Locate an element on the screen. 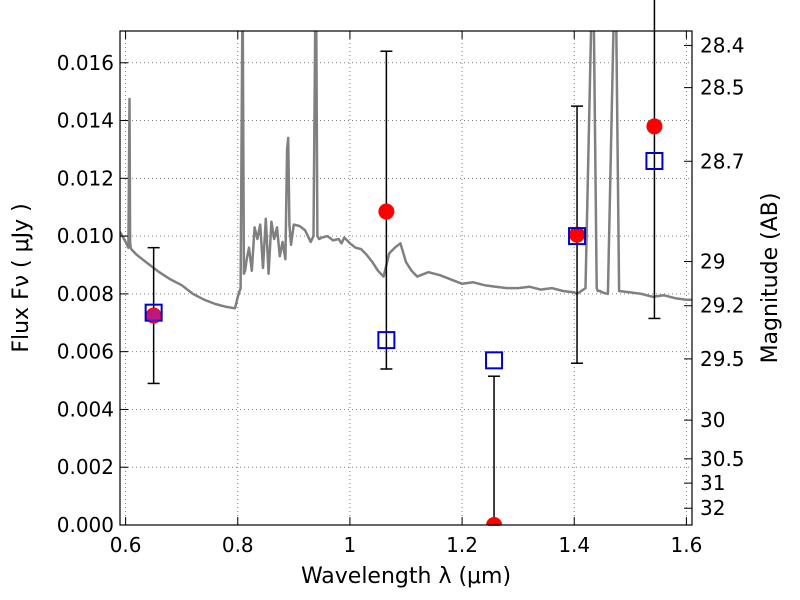 This screenshot has width=800, height=600. y-tick-label: 0.012 is located at coordinates (85, 178).